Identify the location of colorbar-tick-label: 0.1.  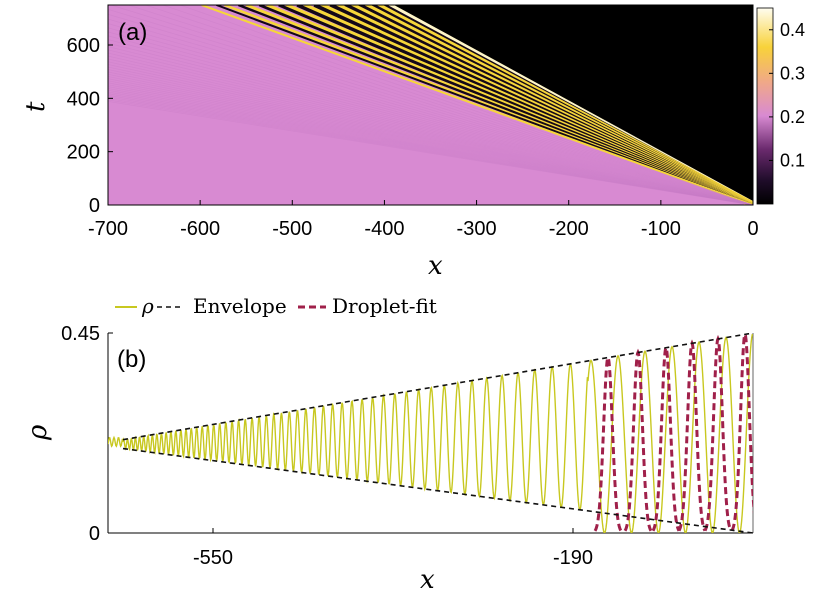
(792, 160).